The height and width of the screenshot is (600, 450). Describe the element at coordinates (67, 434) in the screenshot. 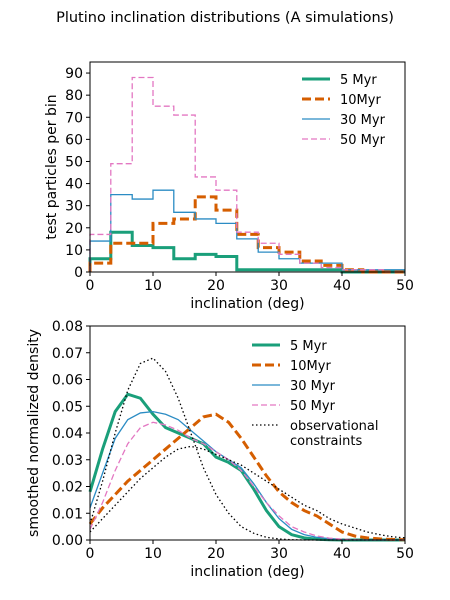

I see `y-tick-label: 0.04` at that location.